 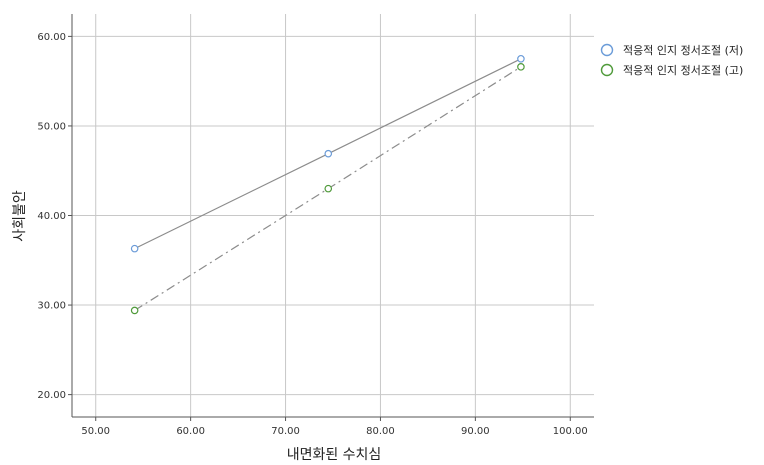 What do you see at coordinates (475, 431) in the screenshot?
I see `x-tick-label: 90.00` at bounding box center [475, 431].